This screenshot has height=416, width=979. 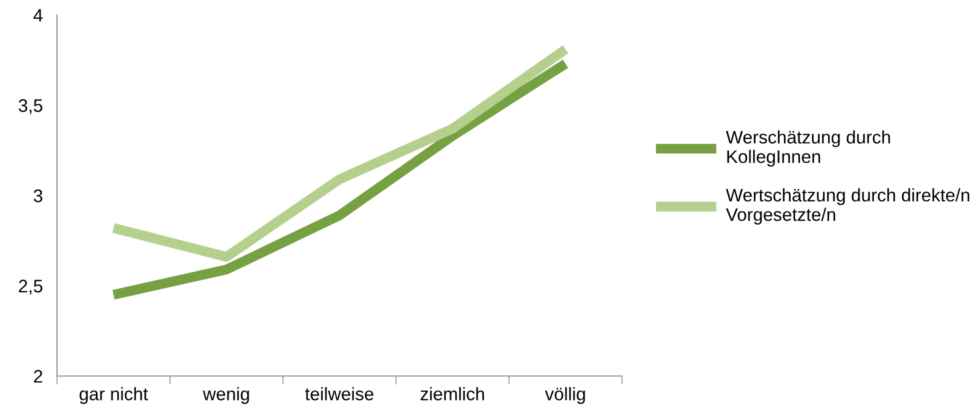 What do you see at coordinates (30, 287) in the screenshot?
I see `y-tick-label: 2,5` at bounding box center [30, 287].